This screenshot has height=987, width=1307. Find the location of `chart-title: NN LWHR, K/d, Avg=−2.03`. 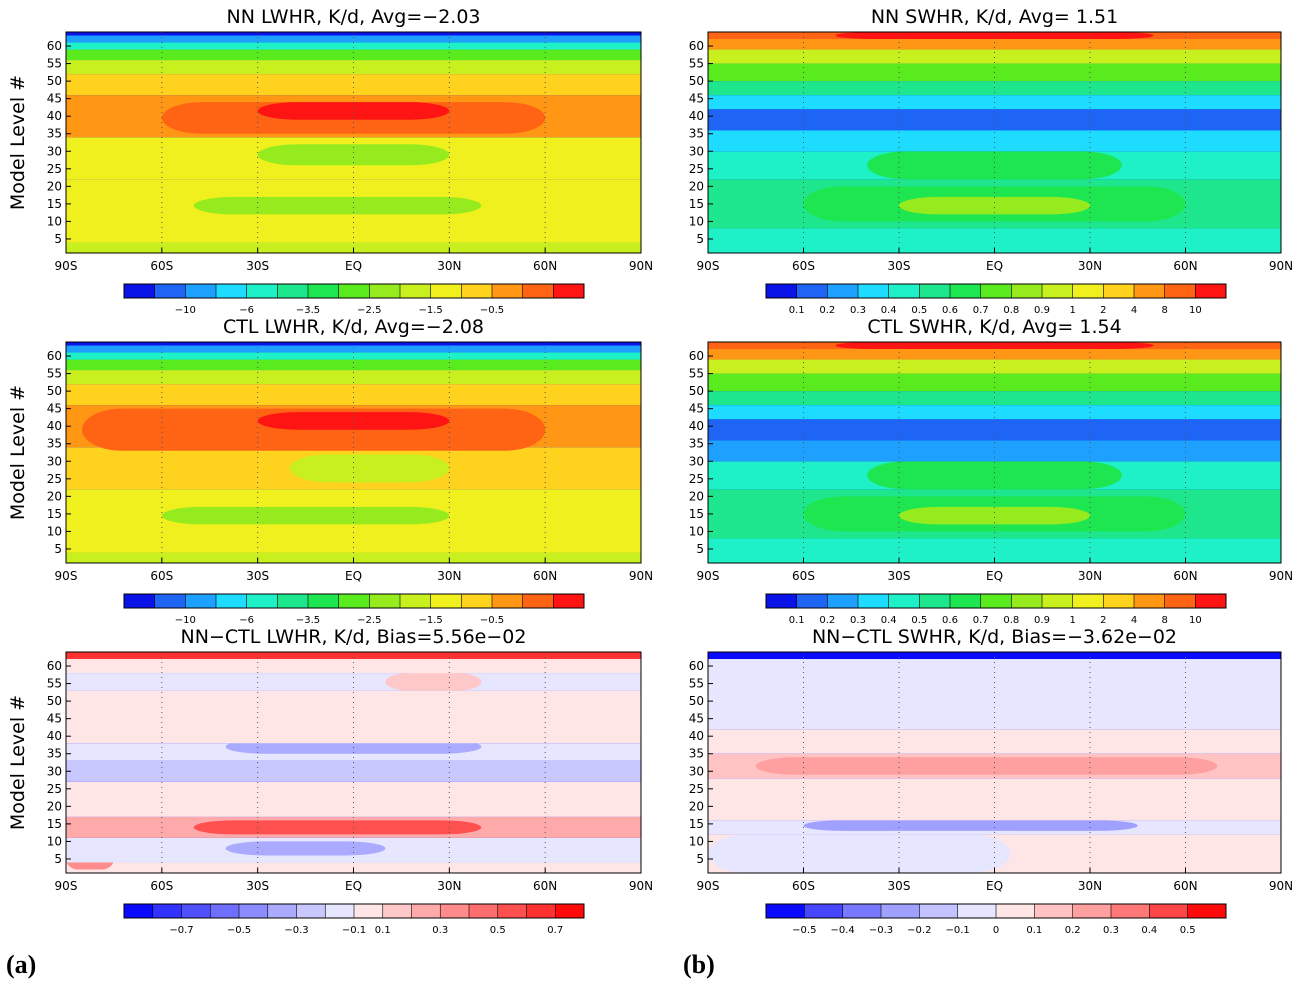

chart-title: NN LWHR, K/d, Avg=−2.03 is located at coordinates (354, 17).